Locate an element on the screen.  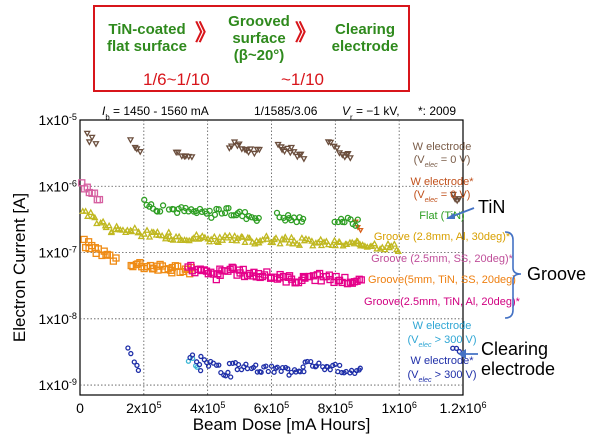
x-tick-label: 1.2x106 is located at coordinates (462, 408).